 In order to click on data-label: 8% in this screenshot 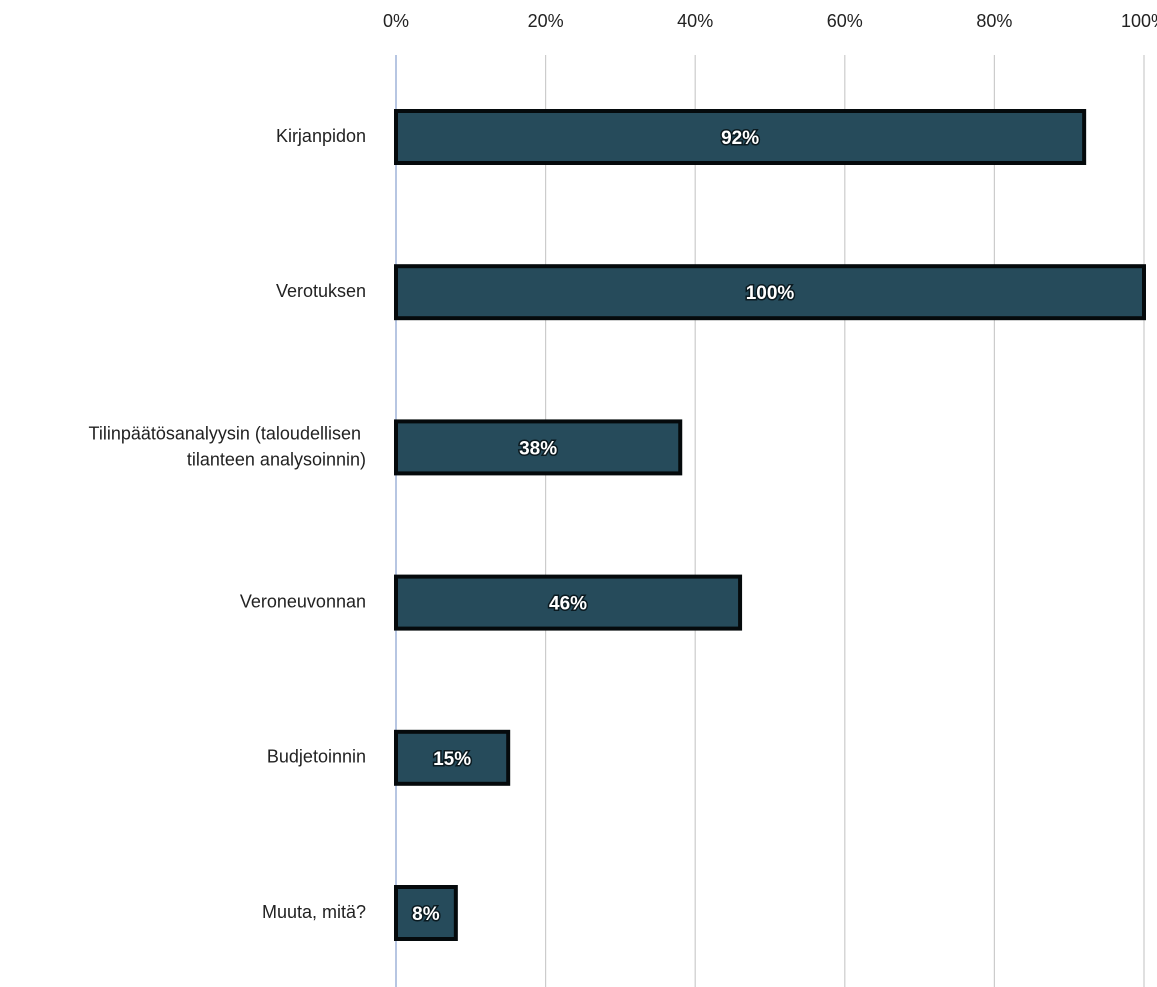, I will do `click(426, 914)`.